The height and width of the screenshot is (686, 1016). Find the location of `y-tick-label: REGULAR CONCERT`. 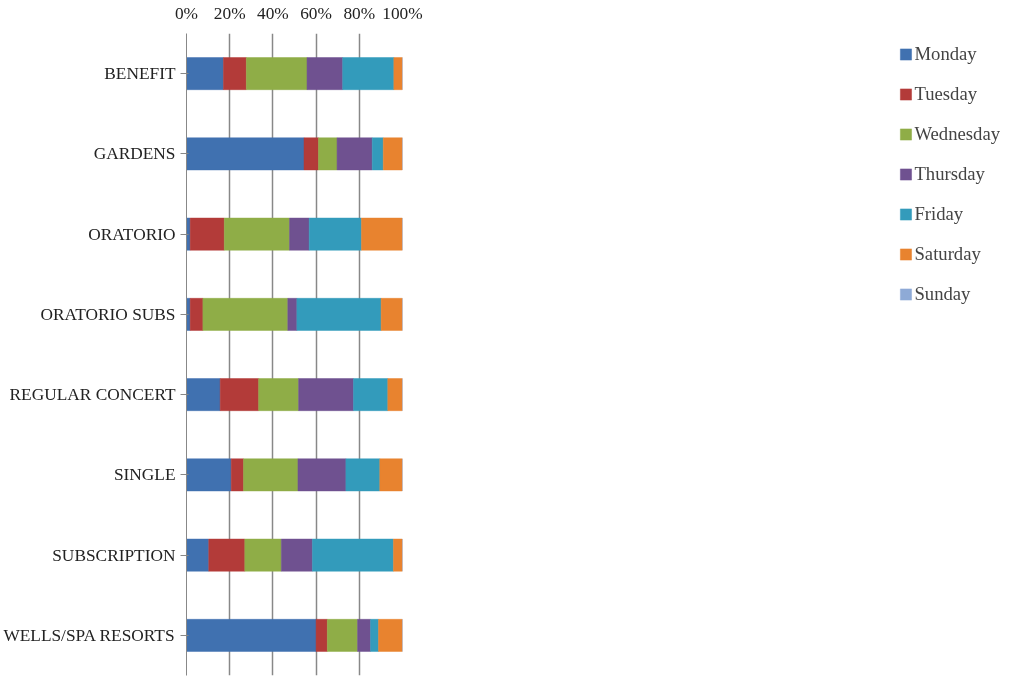

y-tick-label: REGULAR CONCERT is located at coordinates (92, 395).